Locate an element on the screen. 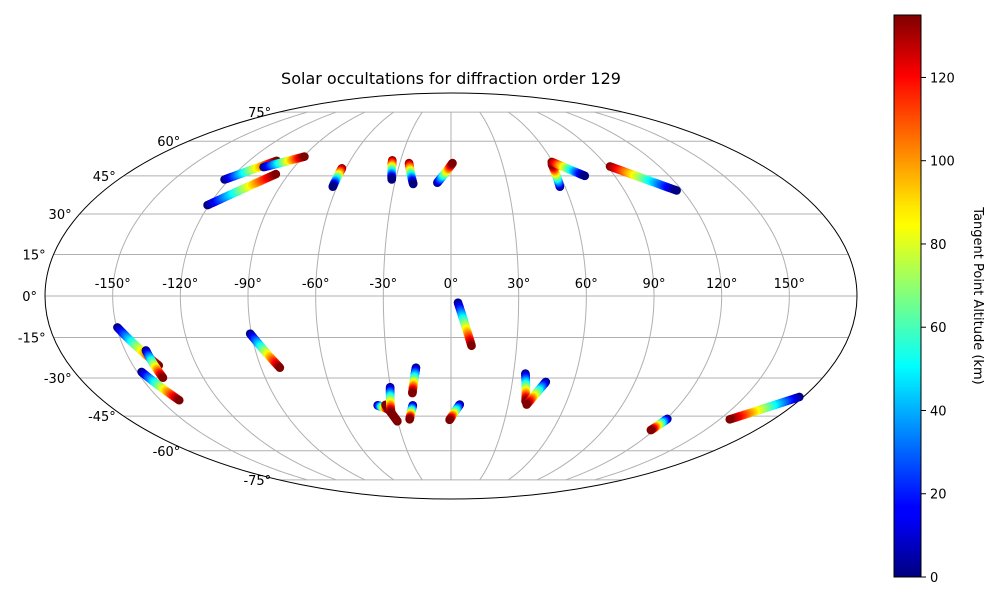 This screenshot has width=1000, height=604. lat-tick-label: 45° is located at coordinates (104, 177).